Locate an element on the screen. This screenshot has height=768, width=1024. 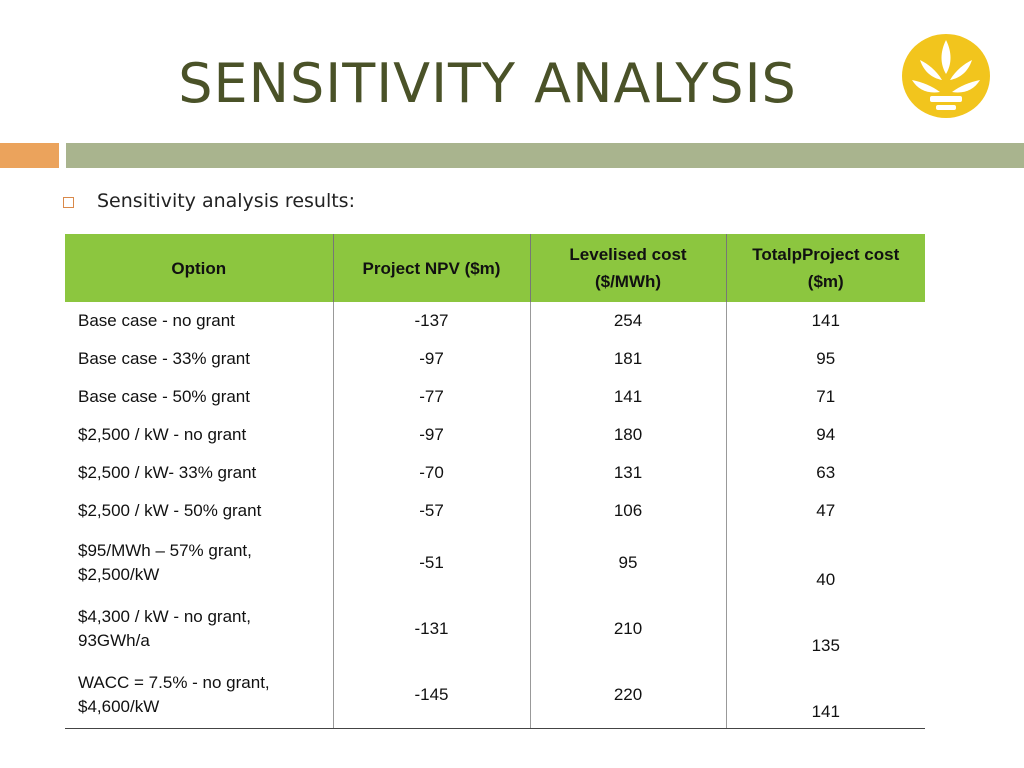
option-cell: $95/MWh – 57% grant, $2,500/kW is located at coordinates (165, 562).